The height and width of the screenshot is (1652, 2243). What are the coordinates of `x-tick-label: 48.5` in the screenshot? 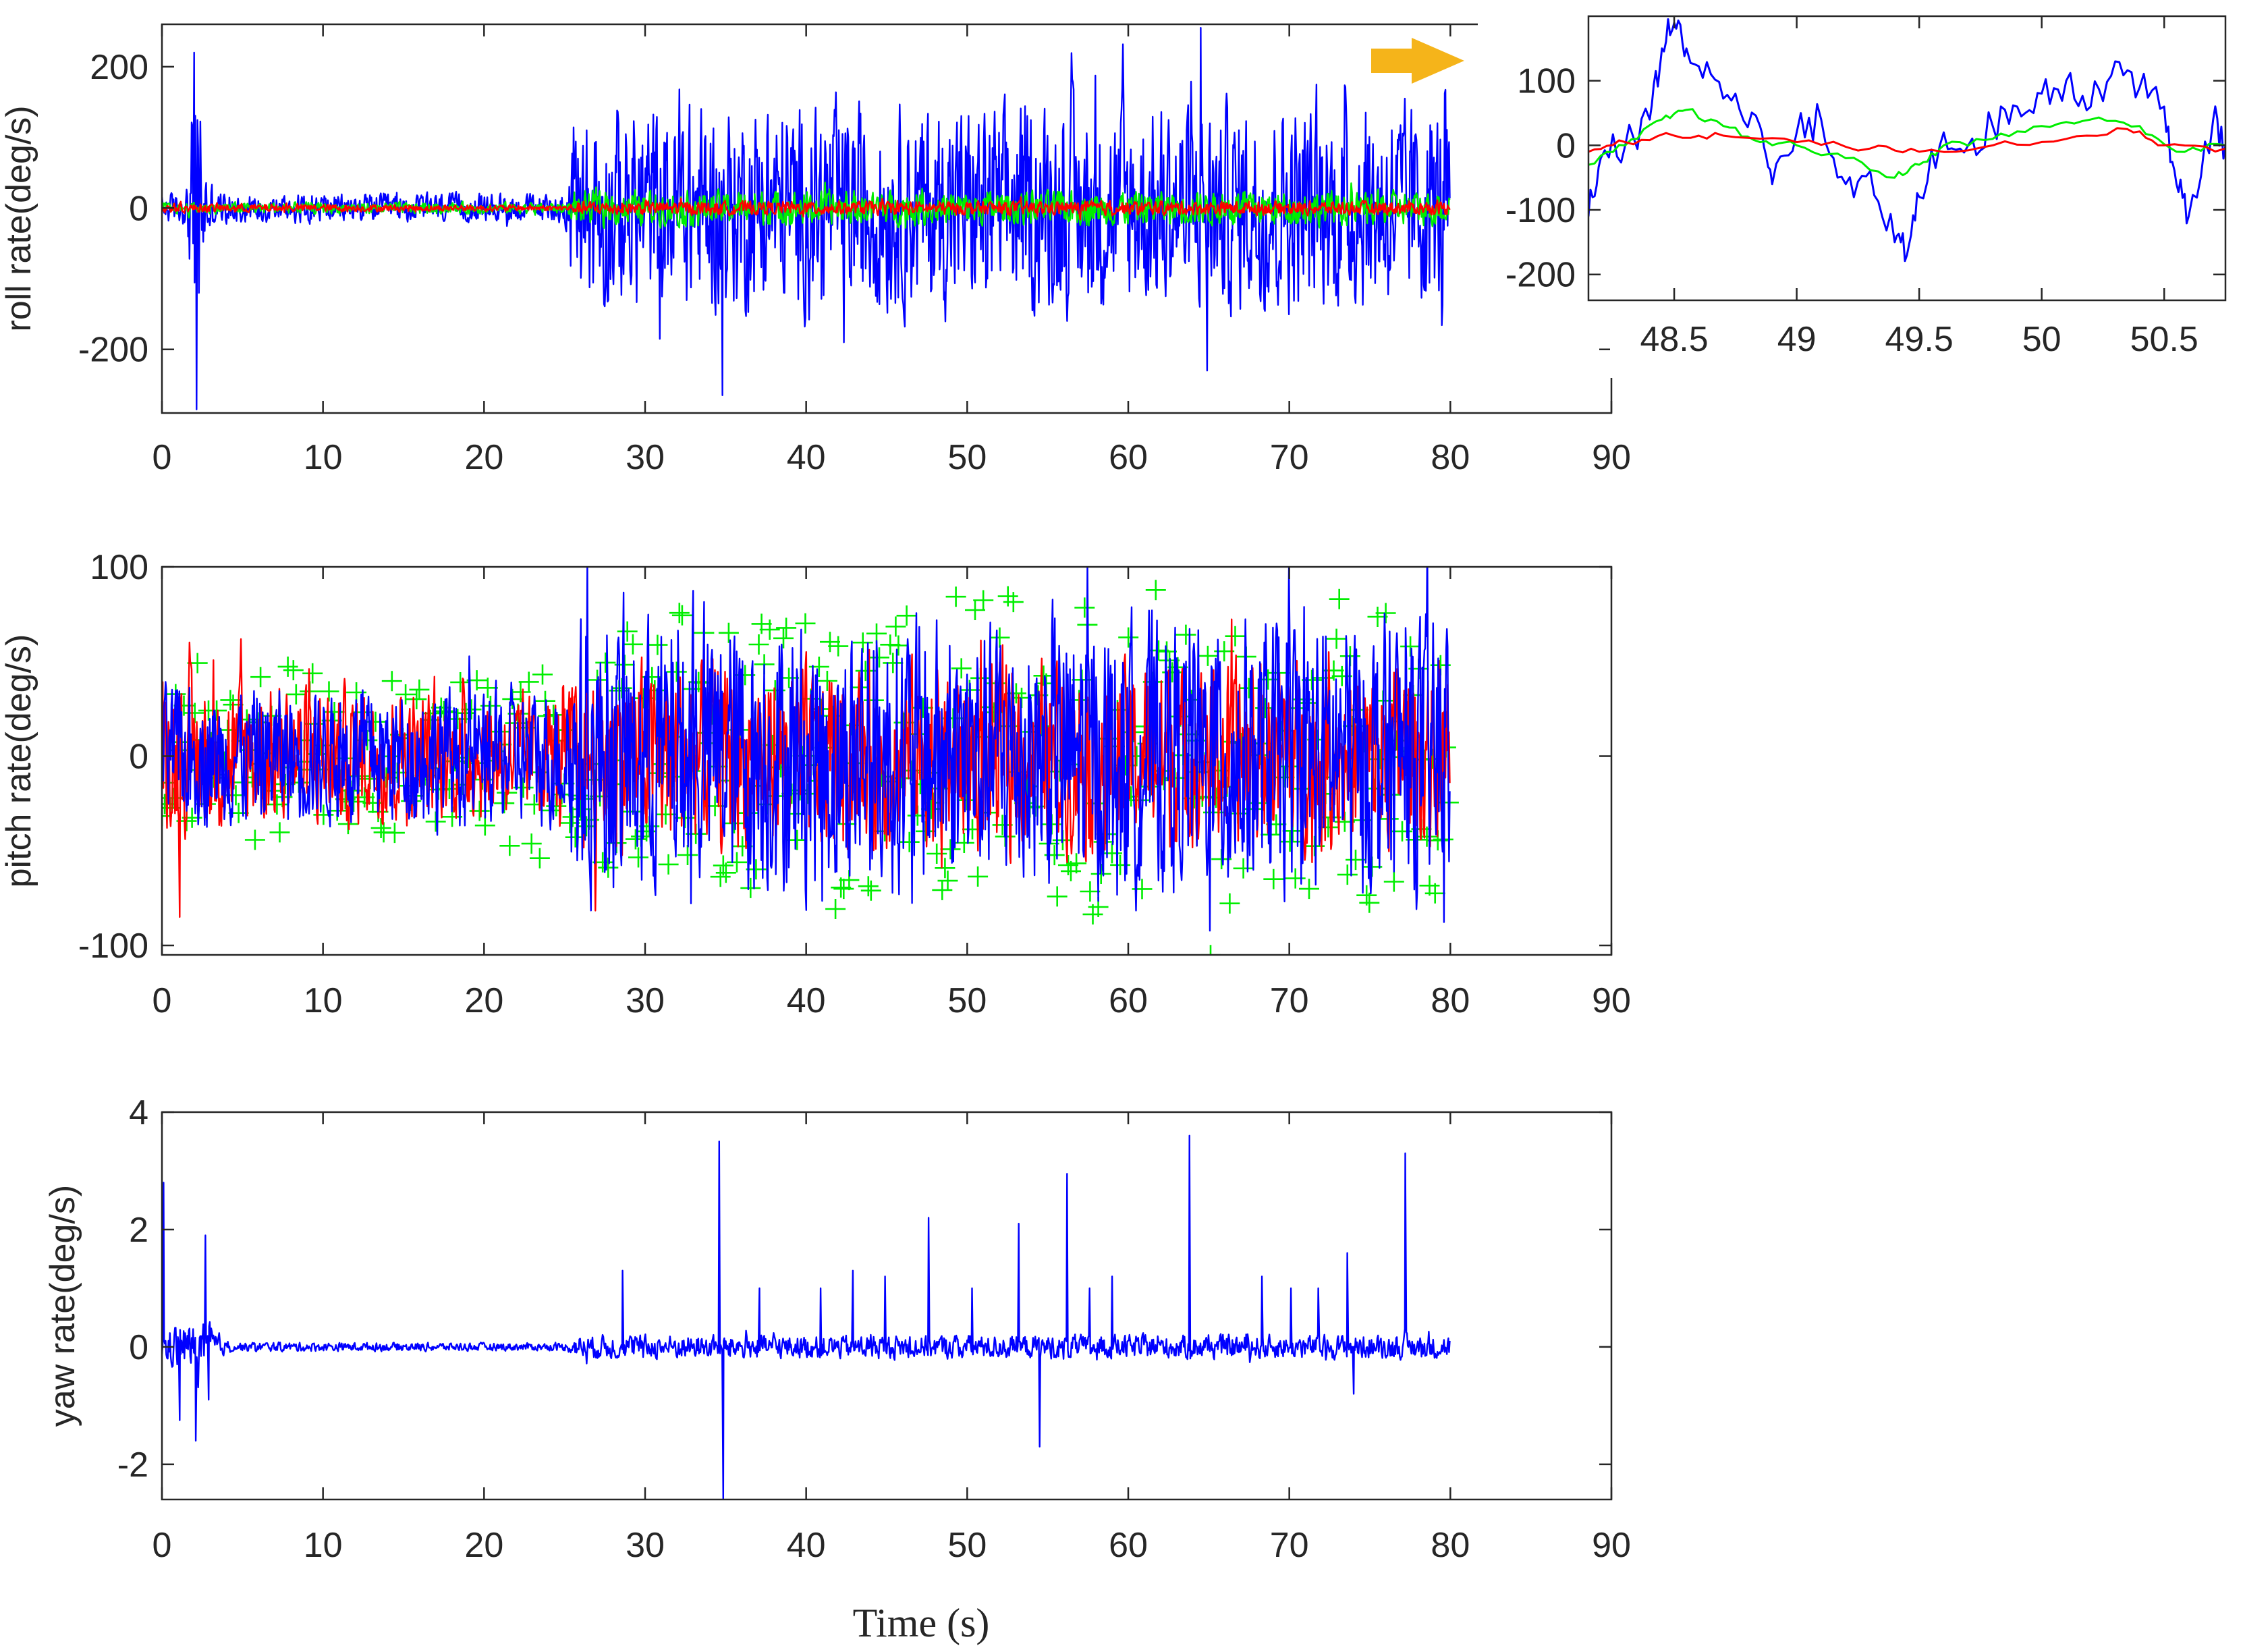 It's located at (1674, 339).